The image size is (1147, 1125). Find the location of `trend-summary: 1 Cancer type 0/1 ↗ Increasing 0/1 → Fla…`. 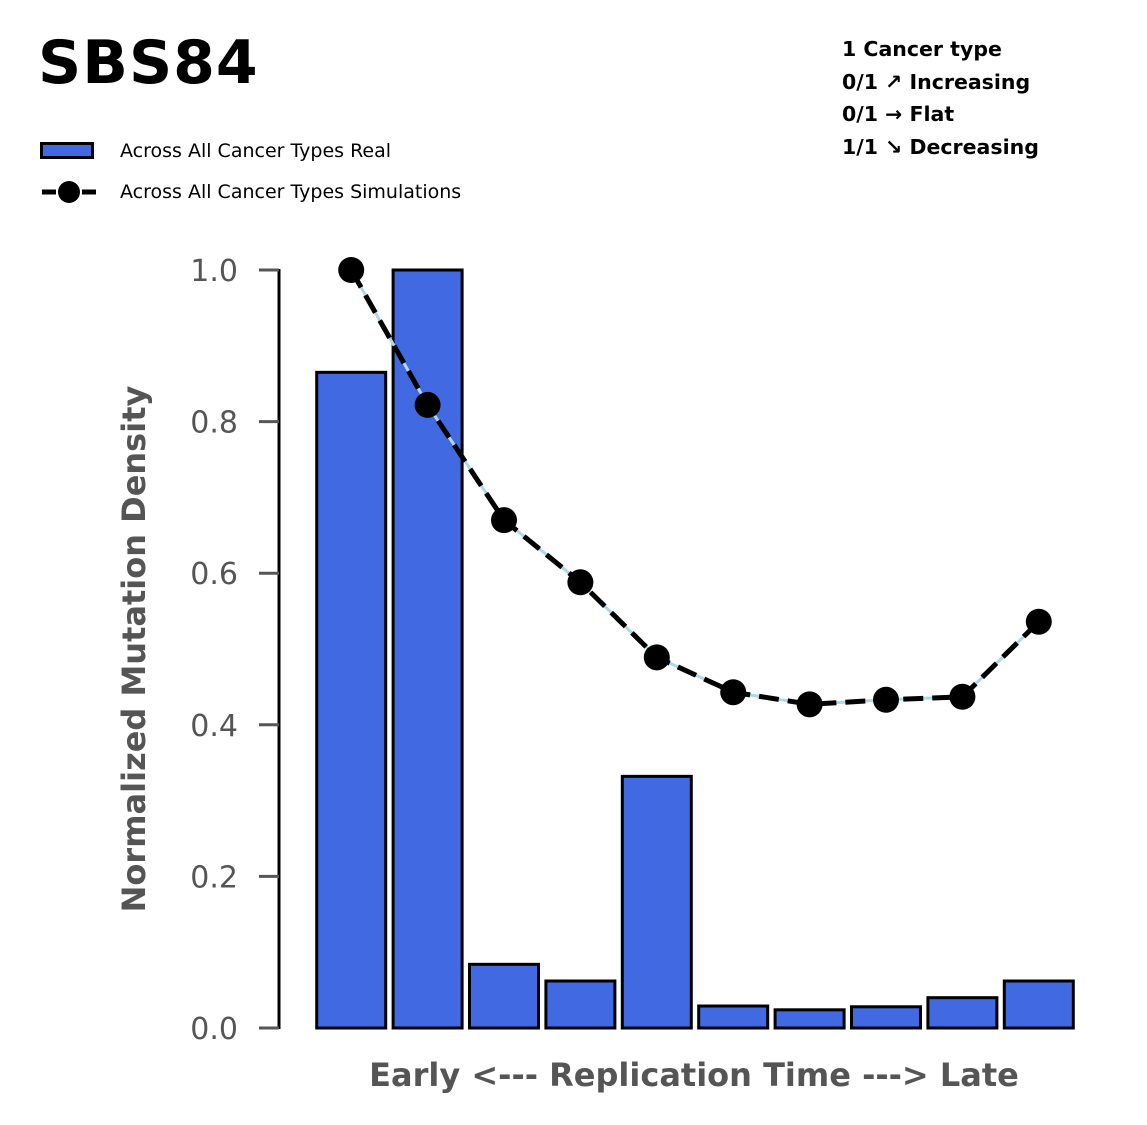

trend-summary: 1 Cancer type 0/1 ↗ Increasing 0/1 → Fla… is located at coordinates (940, 98).